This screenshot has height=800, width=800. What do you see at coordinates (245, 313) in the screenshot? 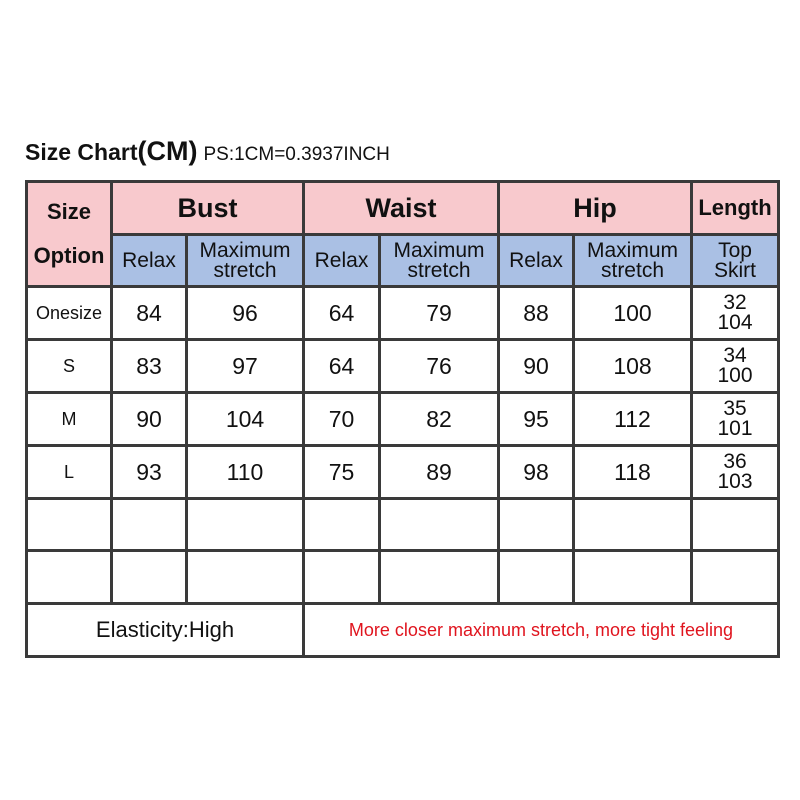
I see `bust-max-cell: 96` at bounding box center [245, 313].